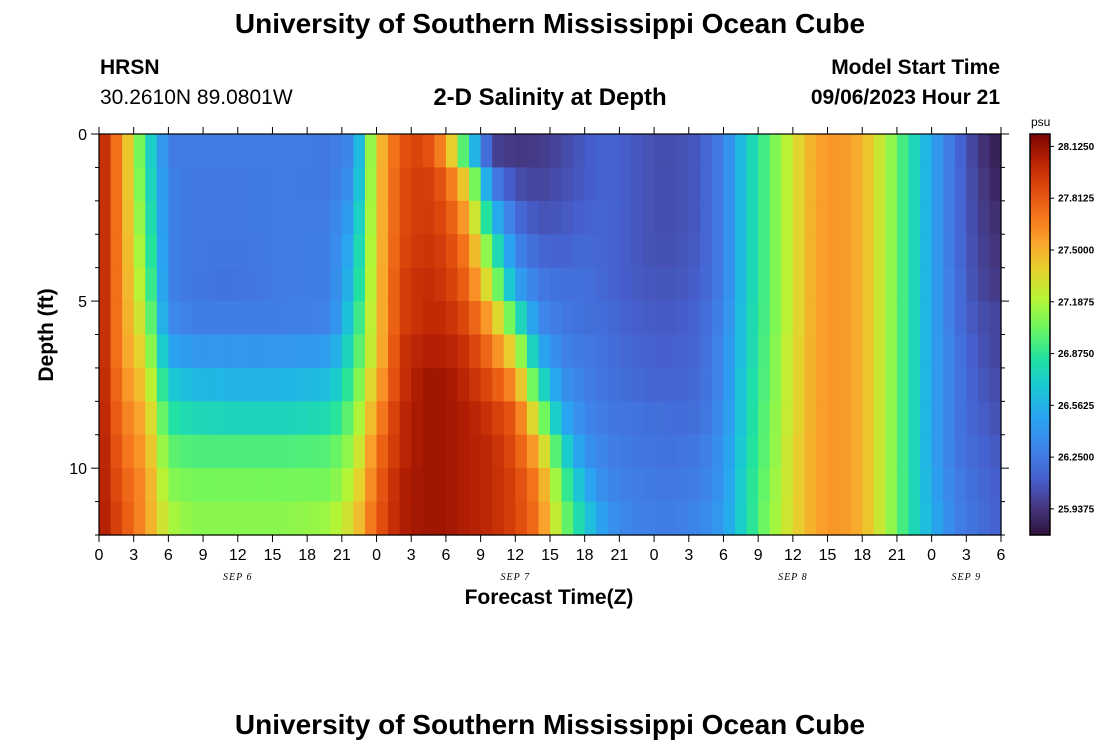 The image size is (1100, 750). Describe the element at coordinates (688, 555) in the screenshot. I see `x-tick-label: 3` at that location.